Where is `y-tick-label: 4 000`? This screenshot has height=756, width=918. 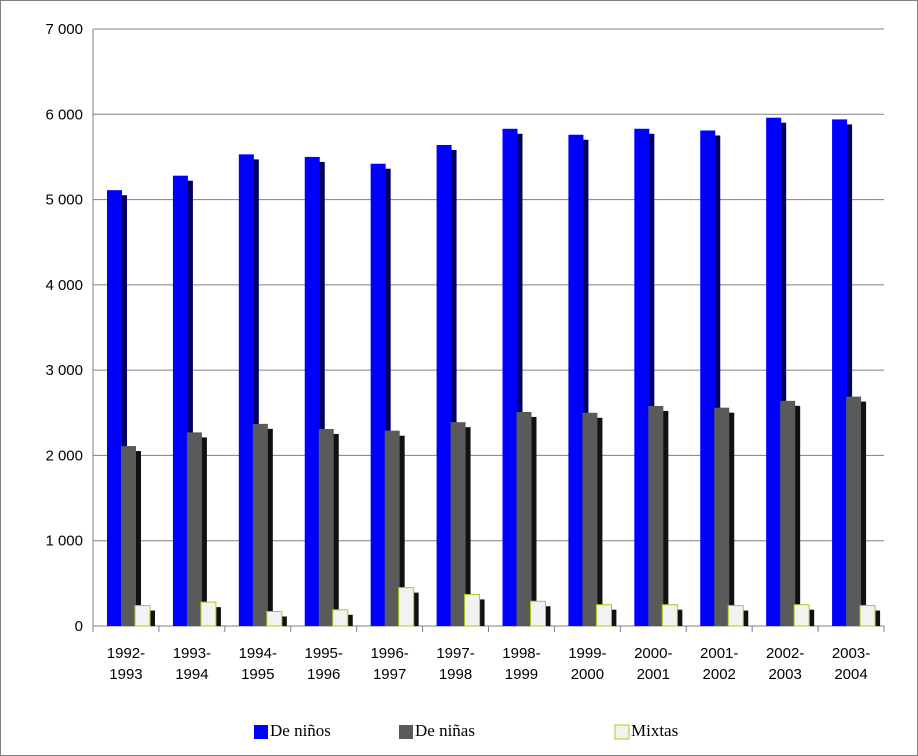 y-tick-label: 4 000 is located at coordinates (64, 285).